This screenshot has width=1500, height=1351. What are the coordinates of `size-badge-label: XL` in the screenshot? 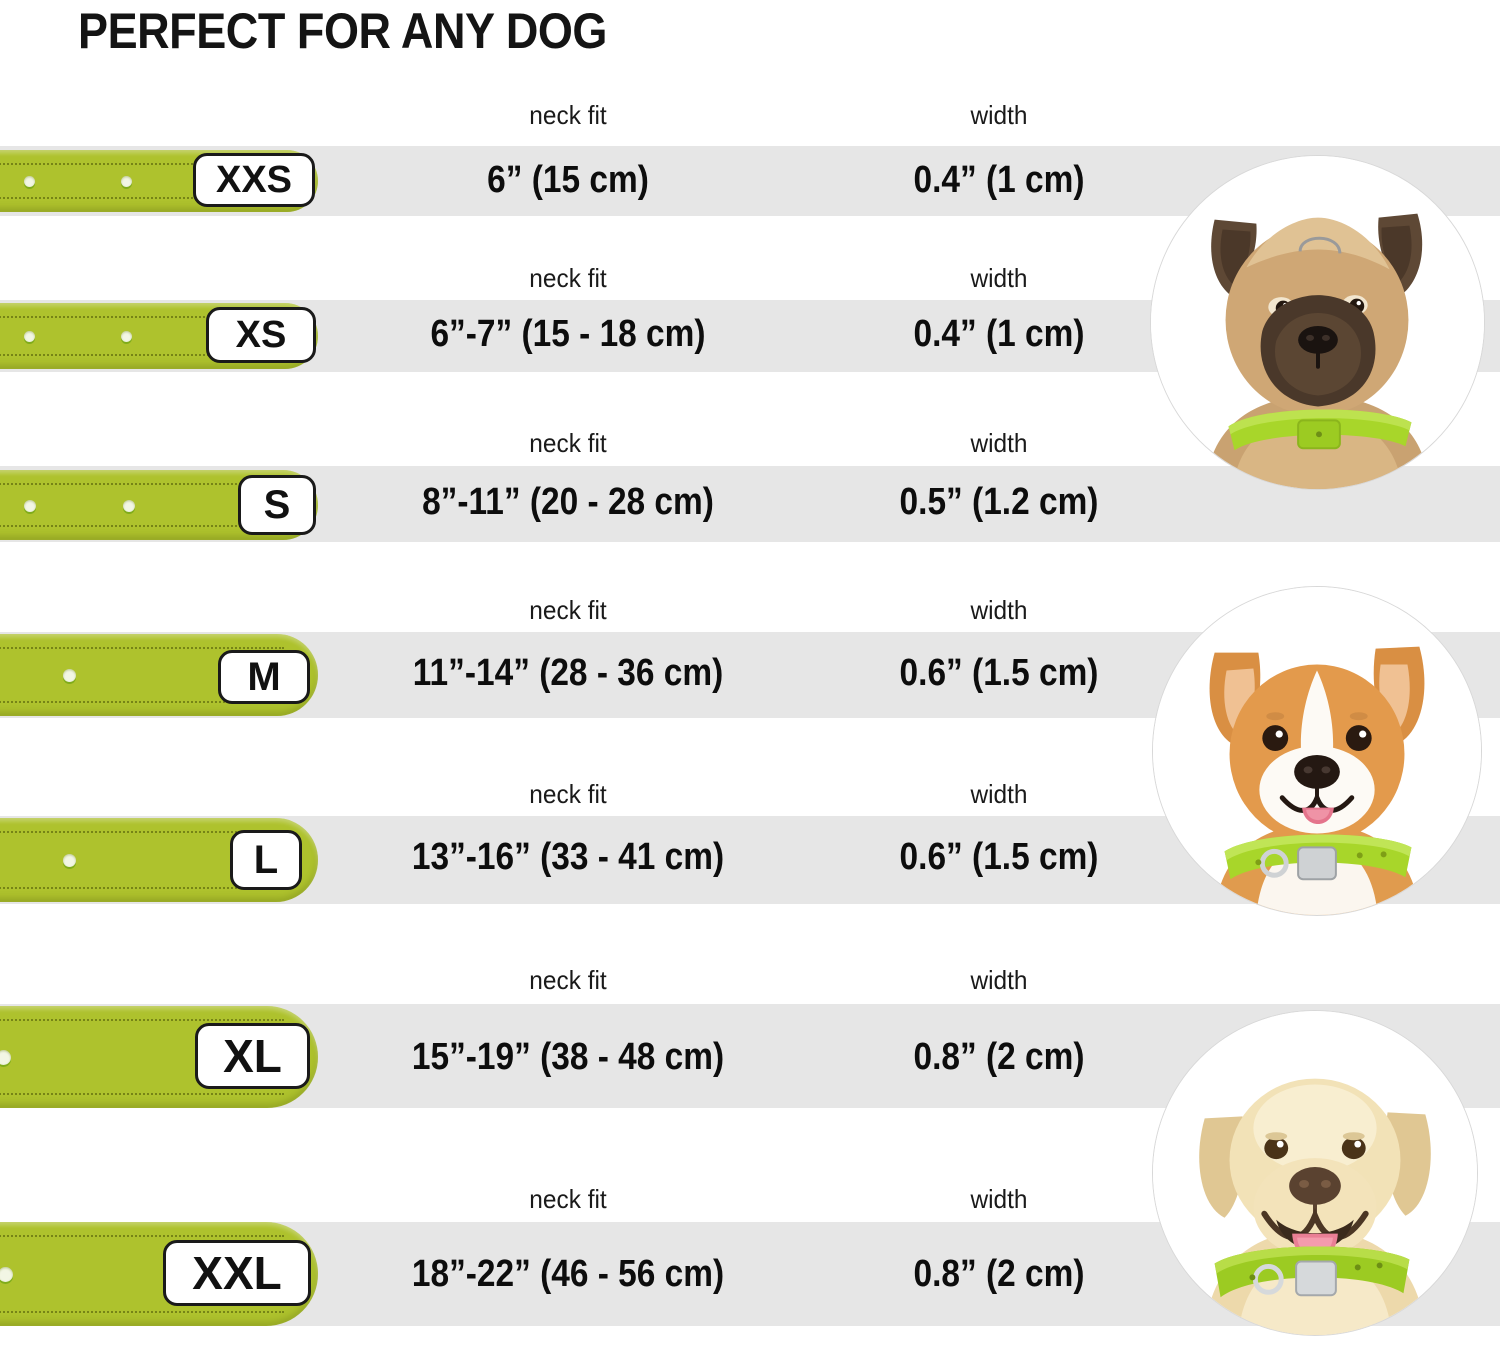 It's located at (252, 1056).